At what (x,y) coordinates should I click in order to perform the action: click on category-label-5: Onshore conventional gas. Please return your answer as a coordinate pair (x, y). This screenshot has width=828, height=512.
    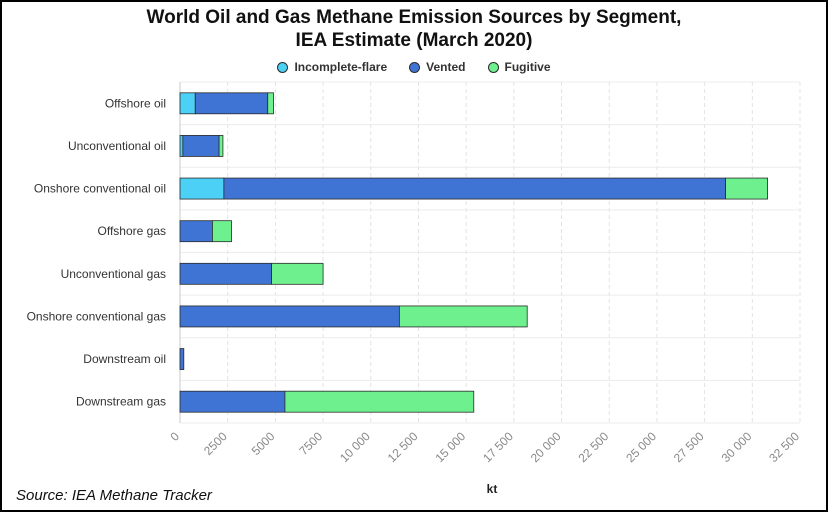
    Looking at the image, I should click on (96, 316).